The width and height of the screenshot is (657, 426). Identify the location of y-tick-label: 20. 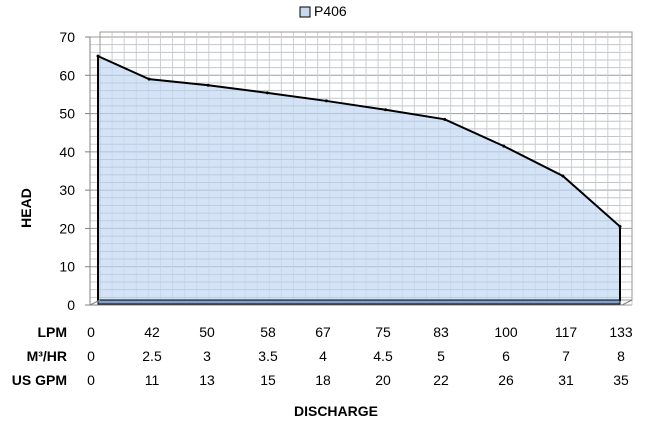
(67, 228).